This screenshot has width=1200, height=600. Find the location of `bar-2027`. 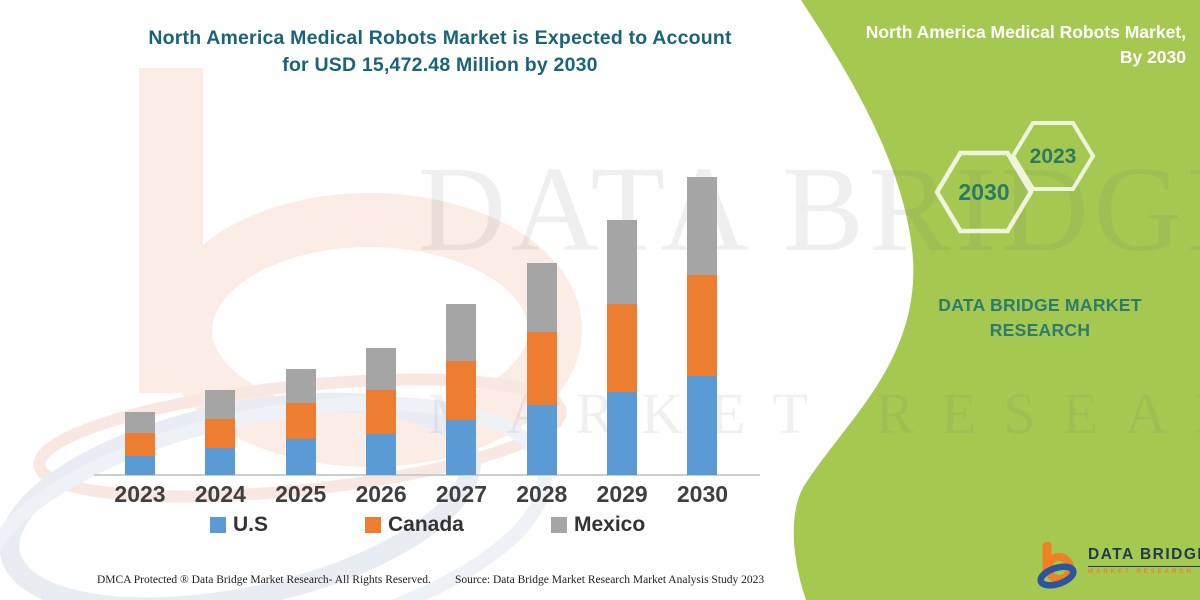

bar-2027 is located at coordinates (461, 389).